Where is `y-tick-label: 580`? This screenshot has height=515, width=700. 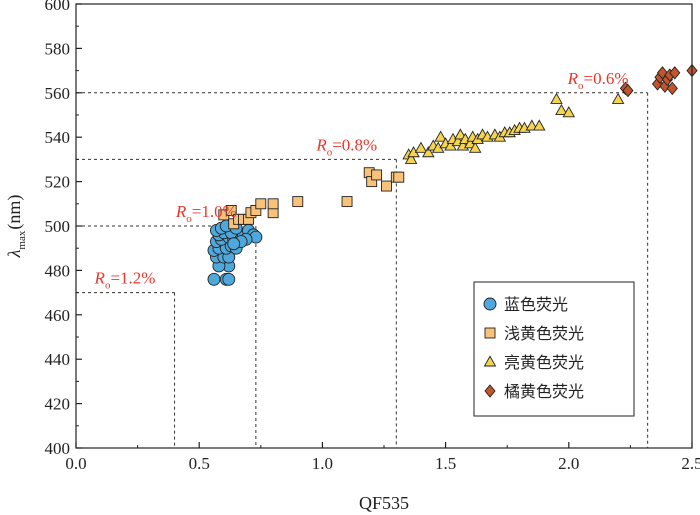 y-tick-label: 580 is located at coordinates (58, 48).